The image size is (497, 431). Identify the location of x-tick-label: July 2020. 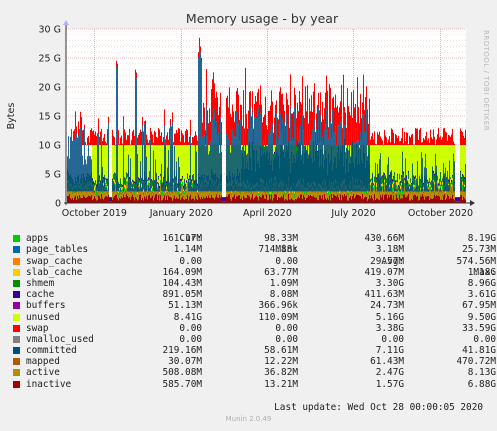
(352, 213).